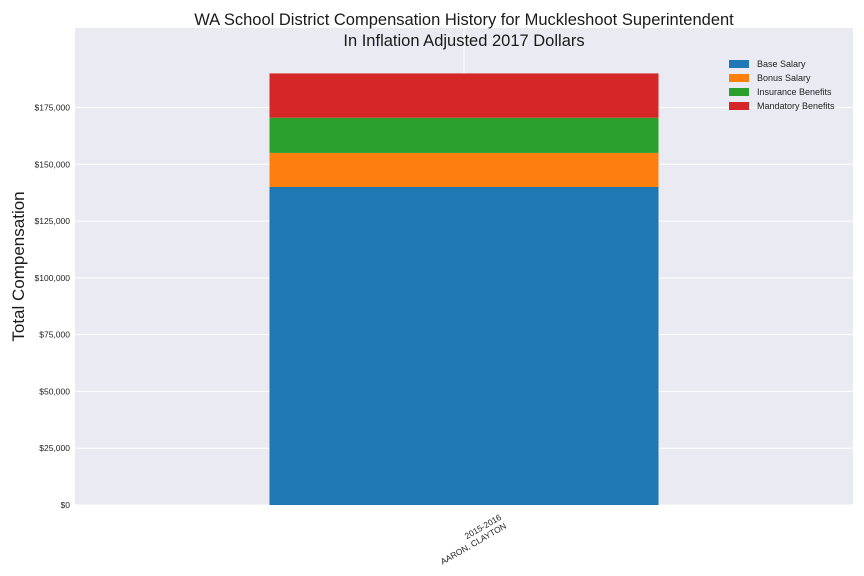 This screenshot has height=576, width=864. I want to click on y-tick-label: $0, so click(66, 505).